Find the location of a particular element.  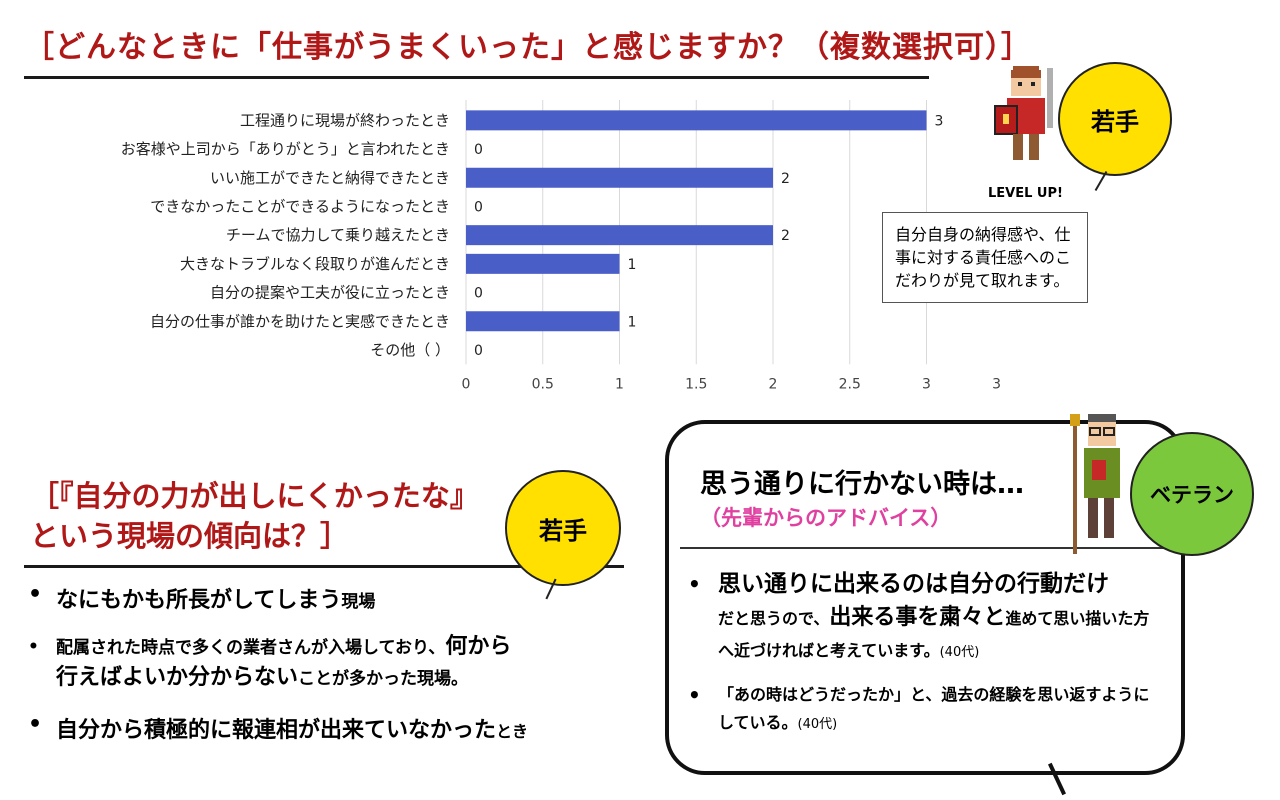

x-tick-label: 1 is located at coordinates (619, 383).